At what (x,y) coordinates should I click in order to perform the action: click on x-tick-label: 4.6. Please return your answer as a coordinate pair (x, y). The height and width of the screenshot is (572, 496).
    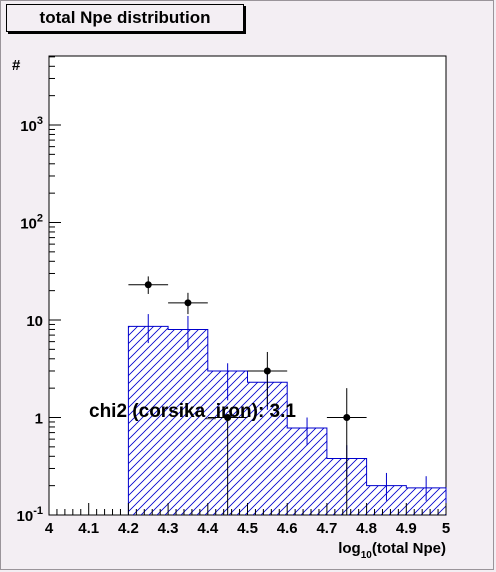
    Looking at the image, I should click on (287, 528).